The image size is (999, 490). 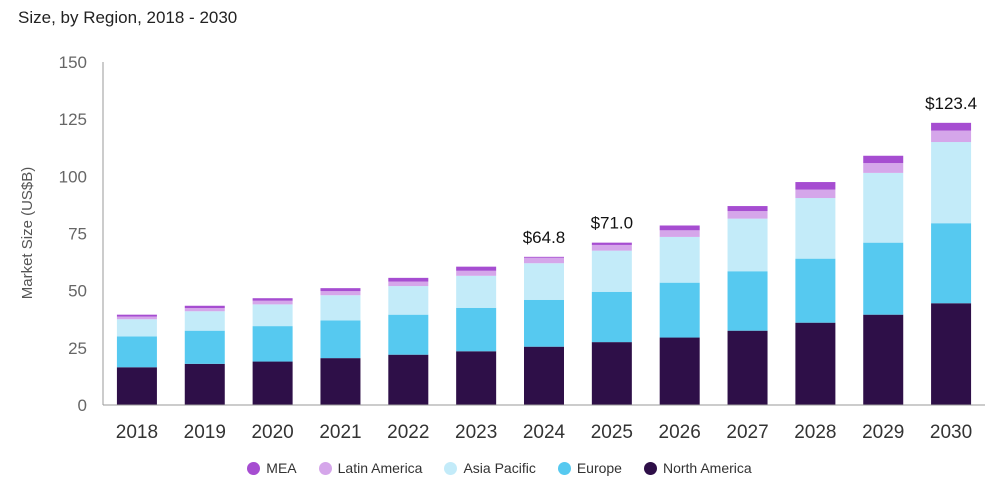 I want to click on x-tick-label: 2023, so click(x=476, y=432).